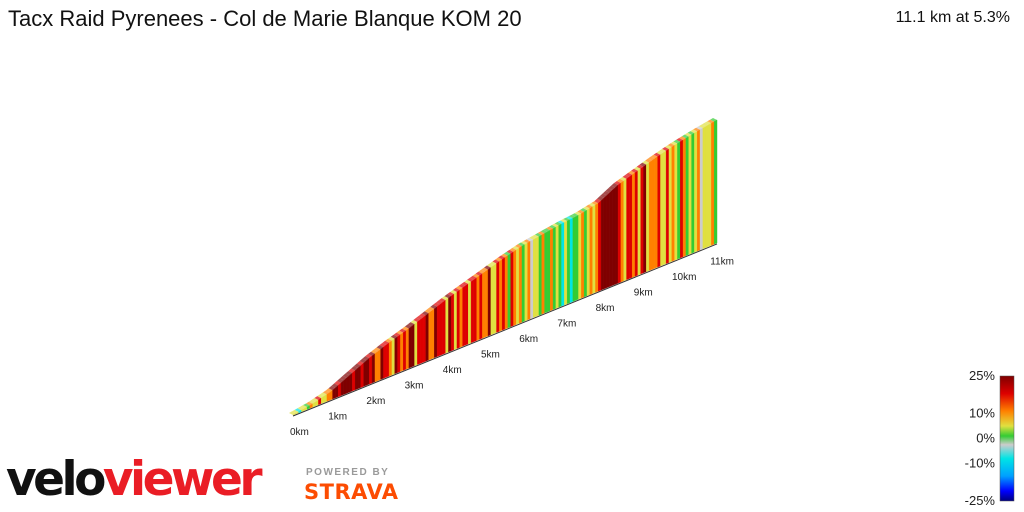 The width and height of the screenshot is (1024, 512). What do you see at coordinates (490, 355) in the screenshot?
I see `km-tick-label: 5km` at bounding box center [490, 355].